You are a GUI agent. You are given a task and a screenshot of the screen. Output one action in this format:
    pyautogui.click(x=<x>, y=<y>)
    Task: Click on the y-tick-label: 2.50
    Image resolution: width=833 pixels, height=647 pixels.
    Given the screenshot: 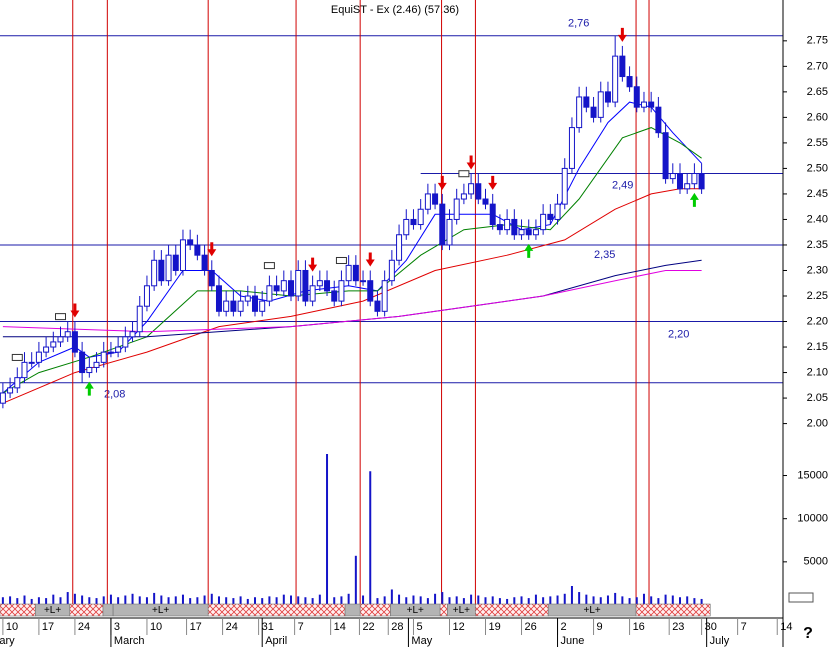 What is the action you would take?
    pyautogui.click(x=817, y=168)
    